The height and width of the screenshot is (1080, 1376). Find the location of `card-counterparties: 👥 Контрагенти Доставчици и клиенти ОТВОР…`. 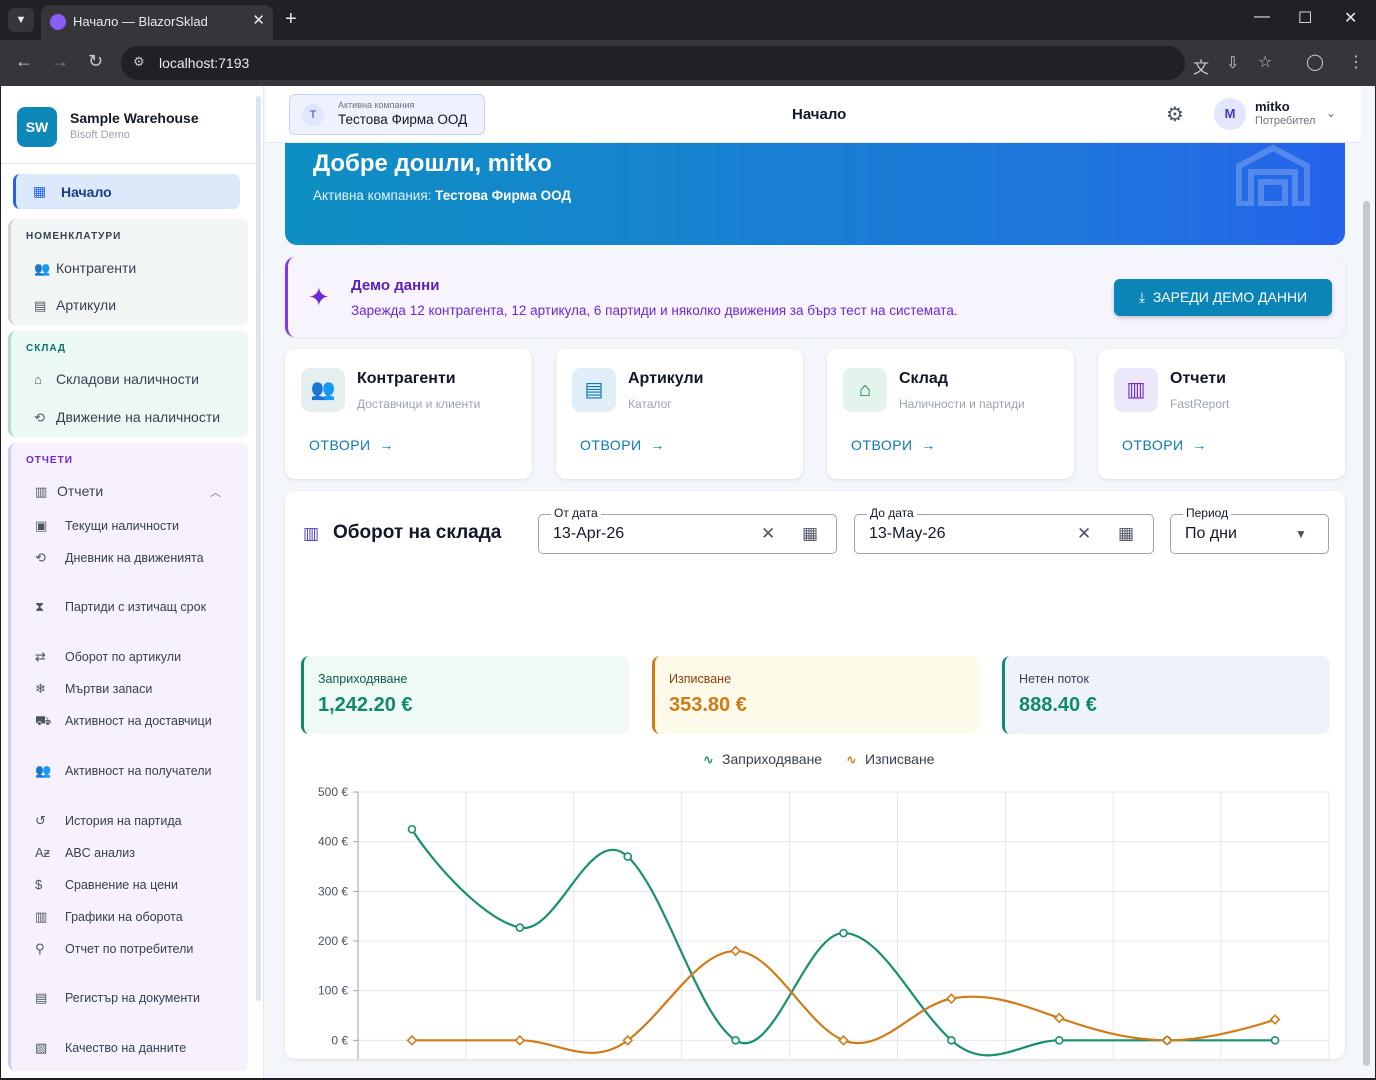

card-counterparties: 👥 Контрагенти Доставчици и клиенти ОТВОР… is located at coordinates (408, 414).